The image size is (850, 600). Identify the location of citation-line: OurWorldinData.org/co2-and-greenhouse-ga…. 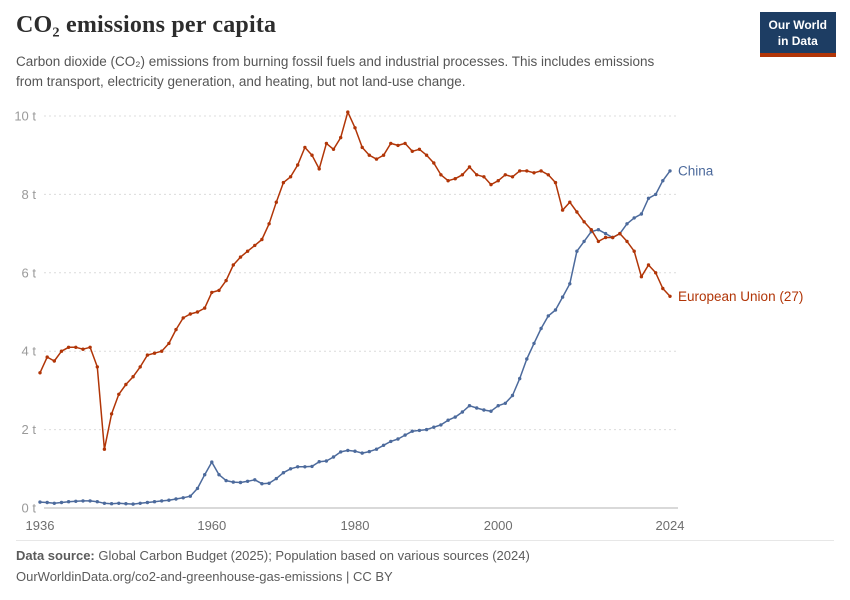
(204, 576).